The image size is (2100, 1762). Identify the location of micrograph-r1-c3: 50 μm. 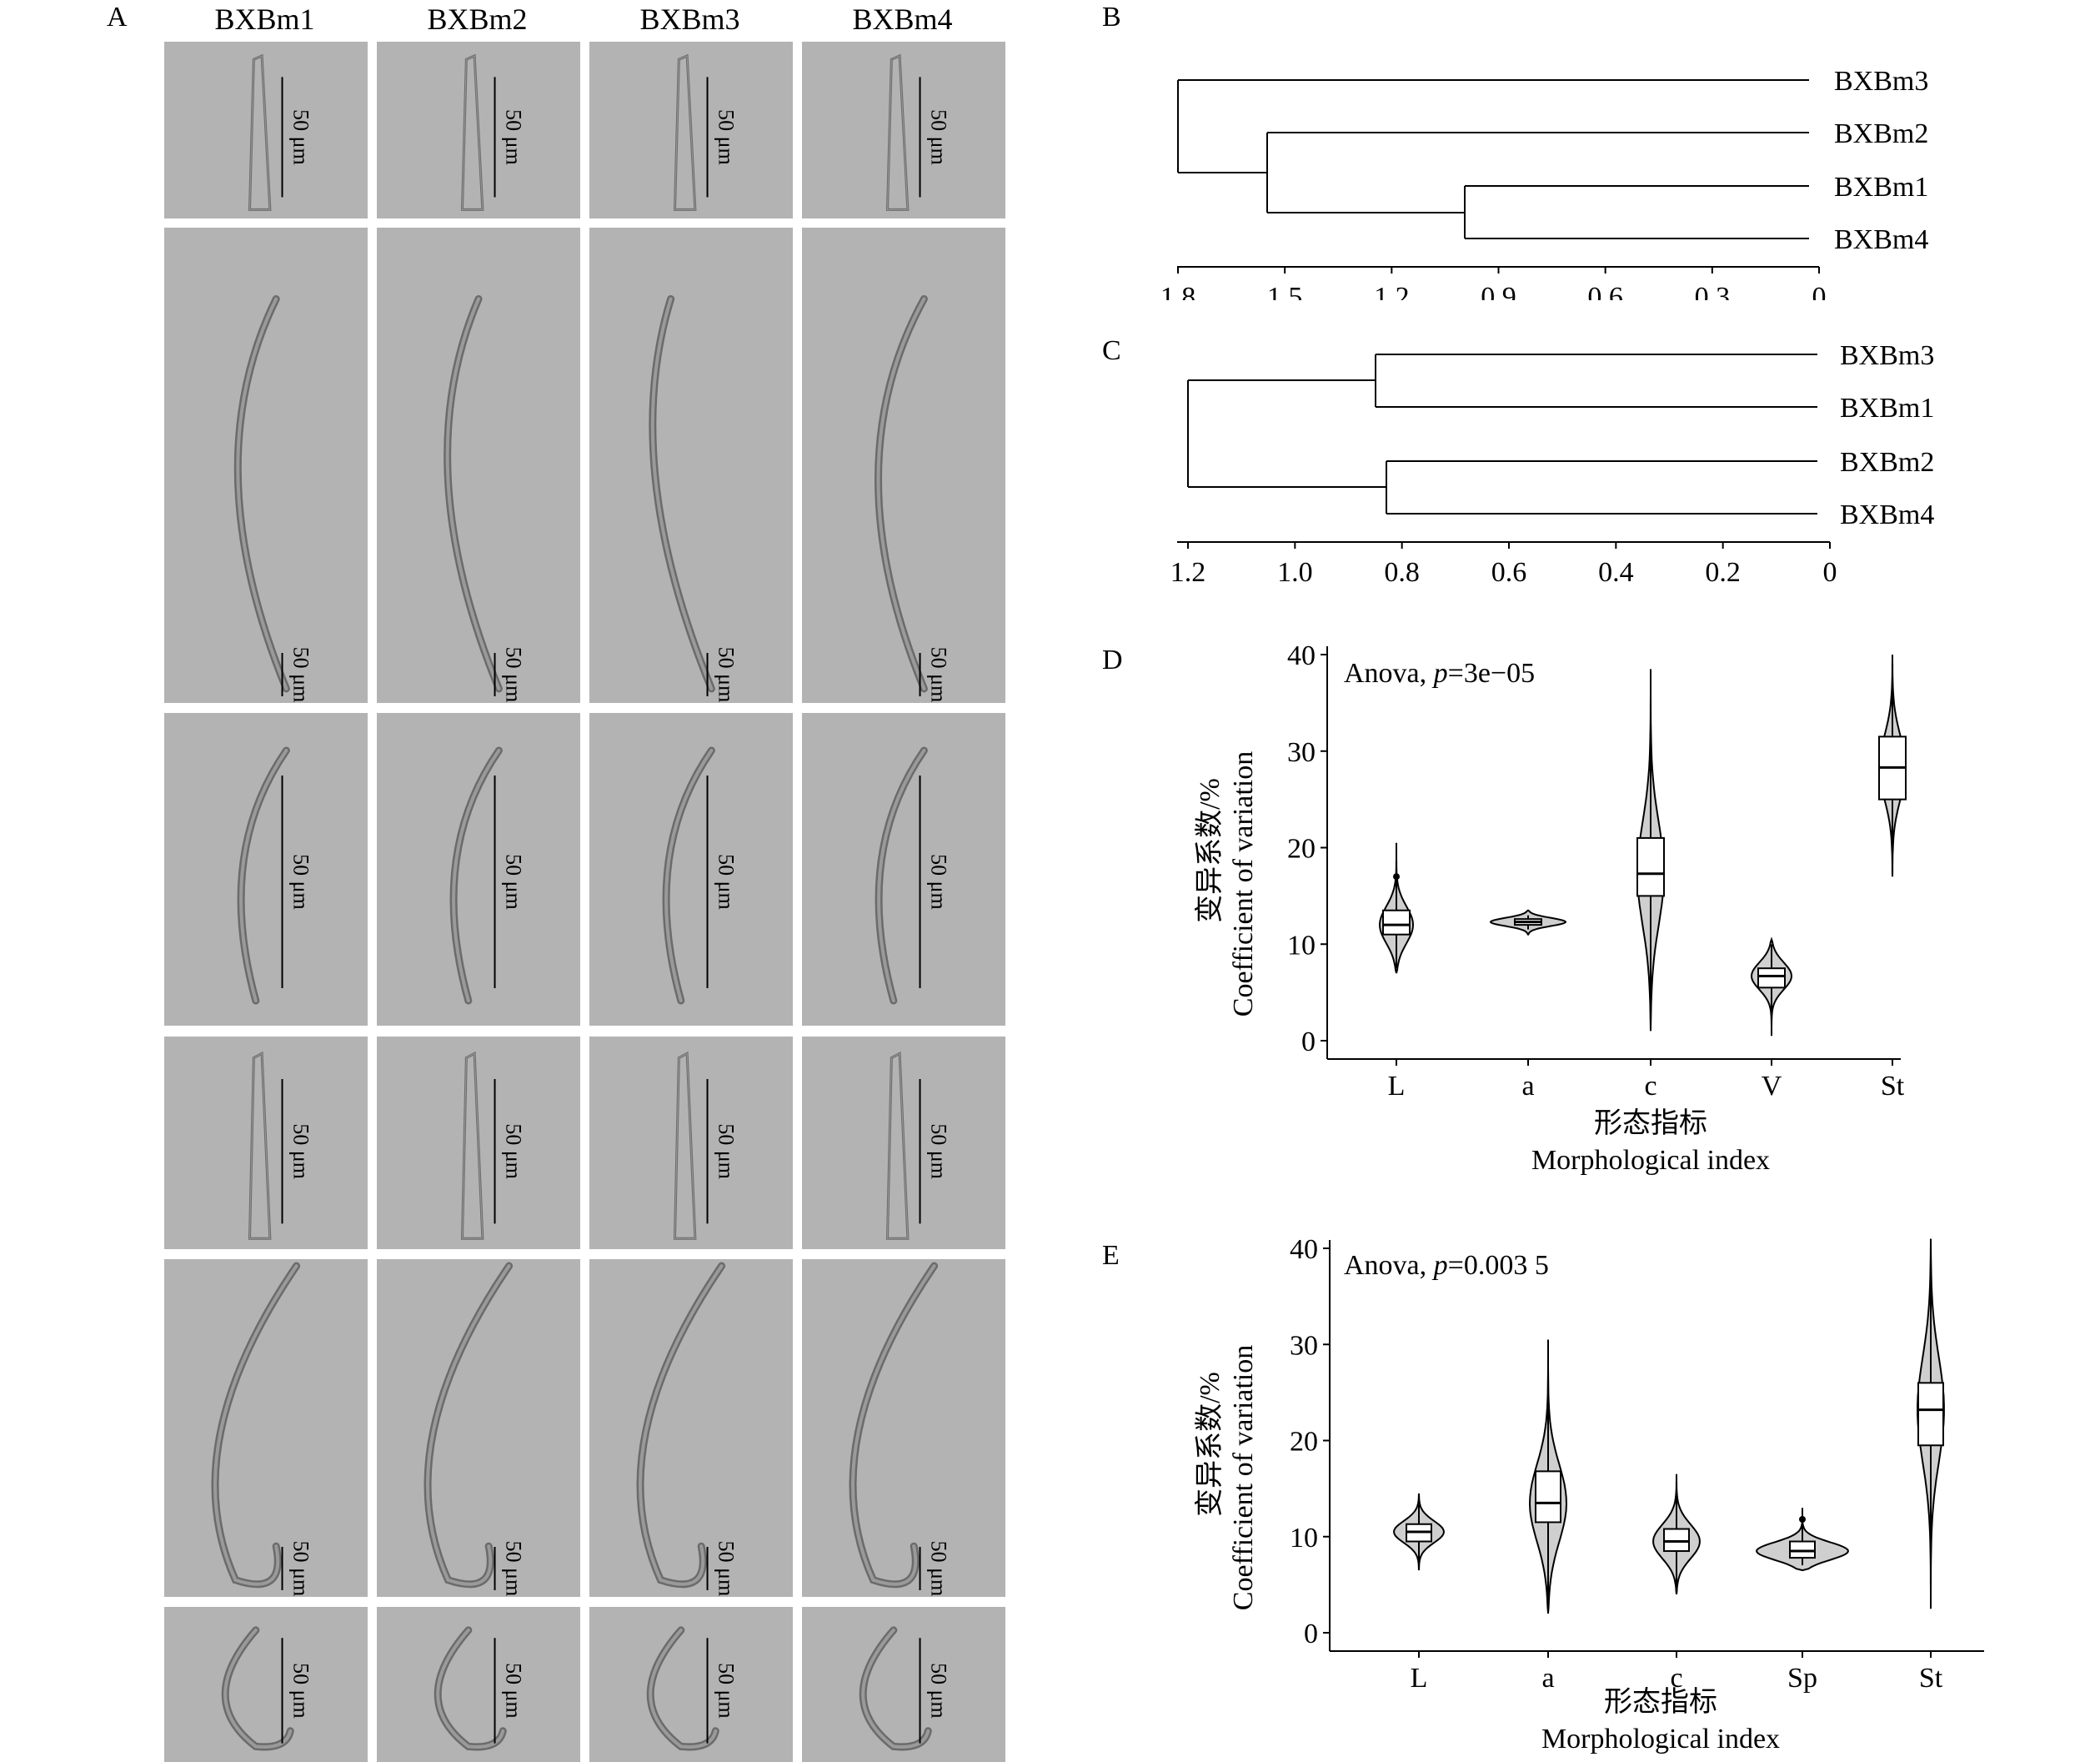
(691, 130).